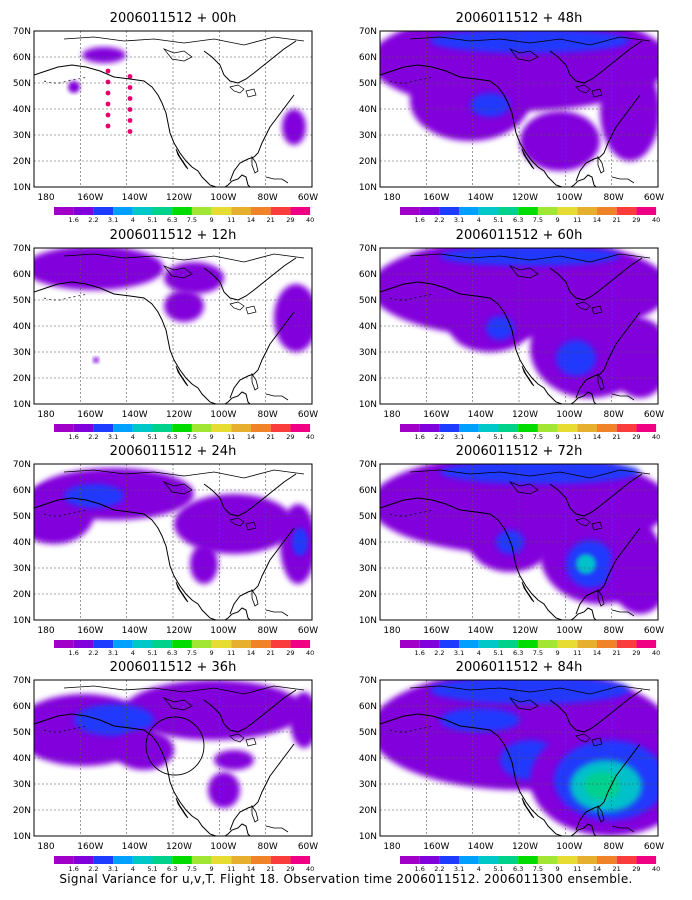 The width and height of the screenshot is (692, 900). Describe the element at coordinates (22, 84) in the screenshot. I see `lat-label: 50N` at that location.